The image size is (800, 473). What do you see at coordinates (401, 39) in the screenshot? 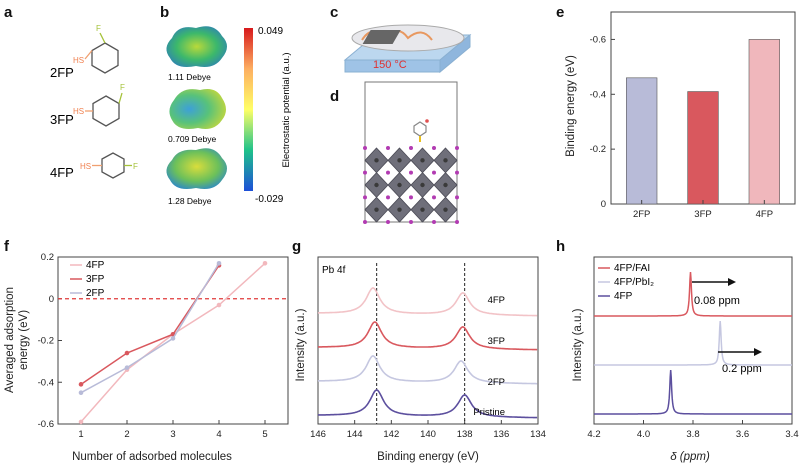
I see `panel-c: c 150 °C` at bounding box center [401, 39].